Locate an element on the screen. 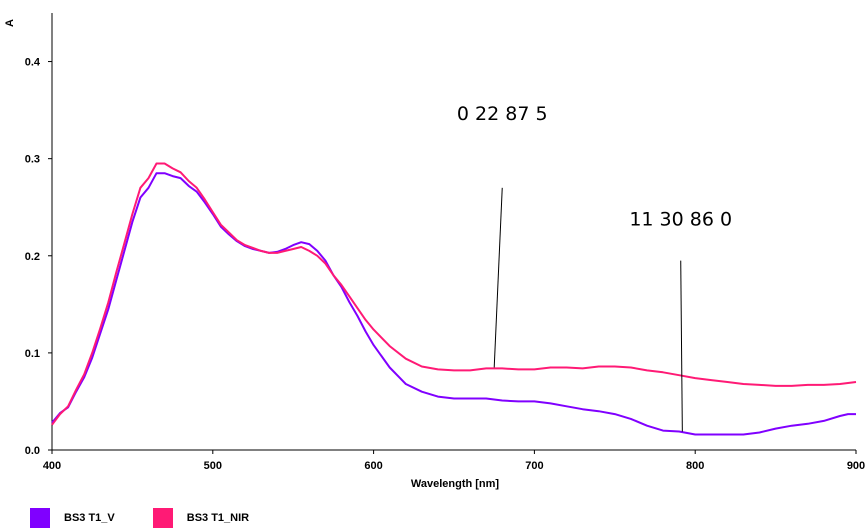 The width and height of the screenshot is (866, 531). x-axis-ticks: 400 500 600 700 800 900 is located at coordinates (454, 461).